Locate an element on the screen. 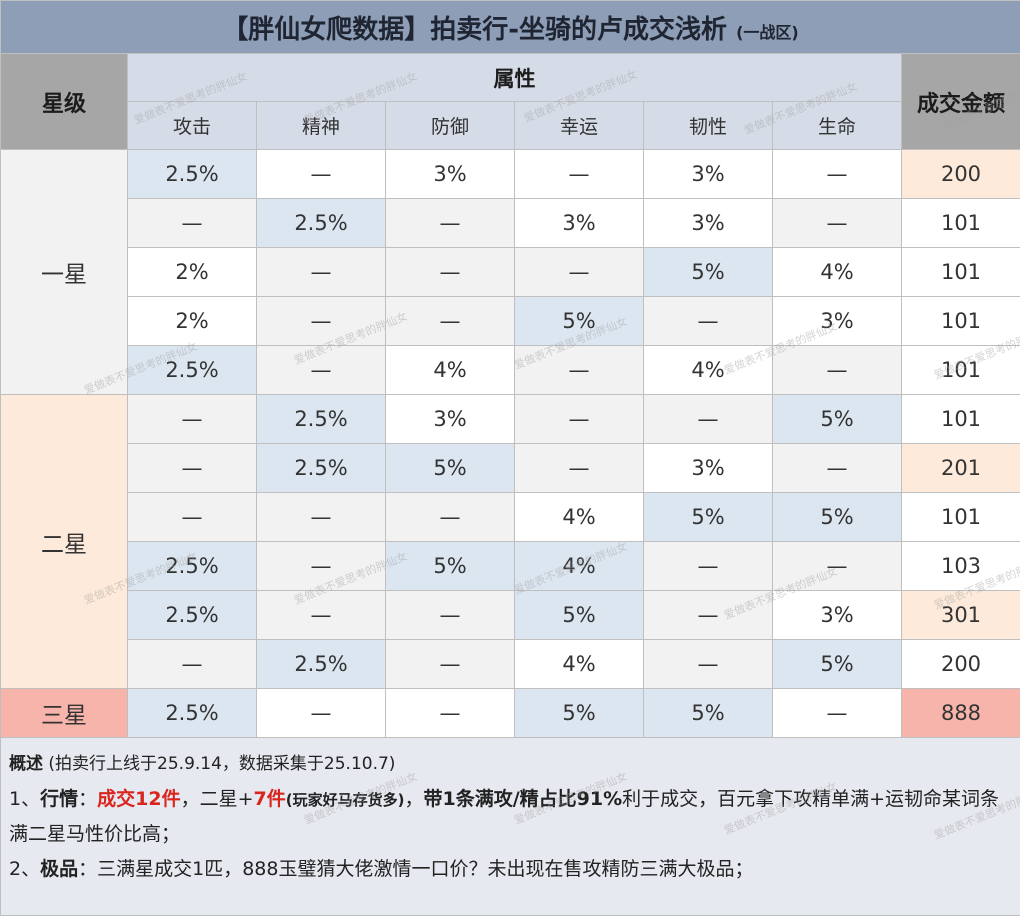 Image resolution: width=1020 pixels, height=916 pixels. line2-rest: 三满星成交1匹，888玉璧猜大佬激情一口价？未出现在售攻精防三满大极品； is located at coordinates (425, 869).